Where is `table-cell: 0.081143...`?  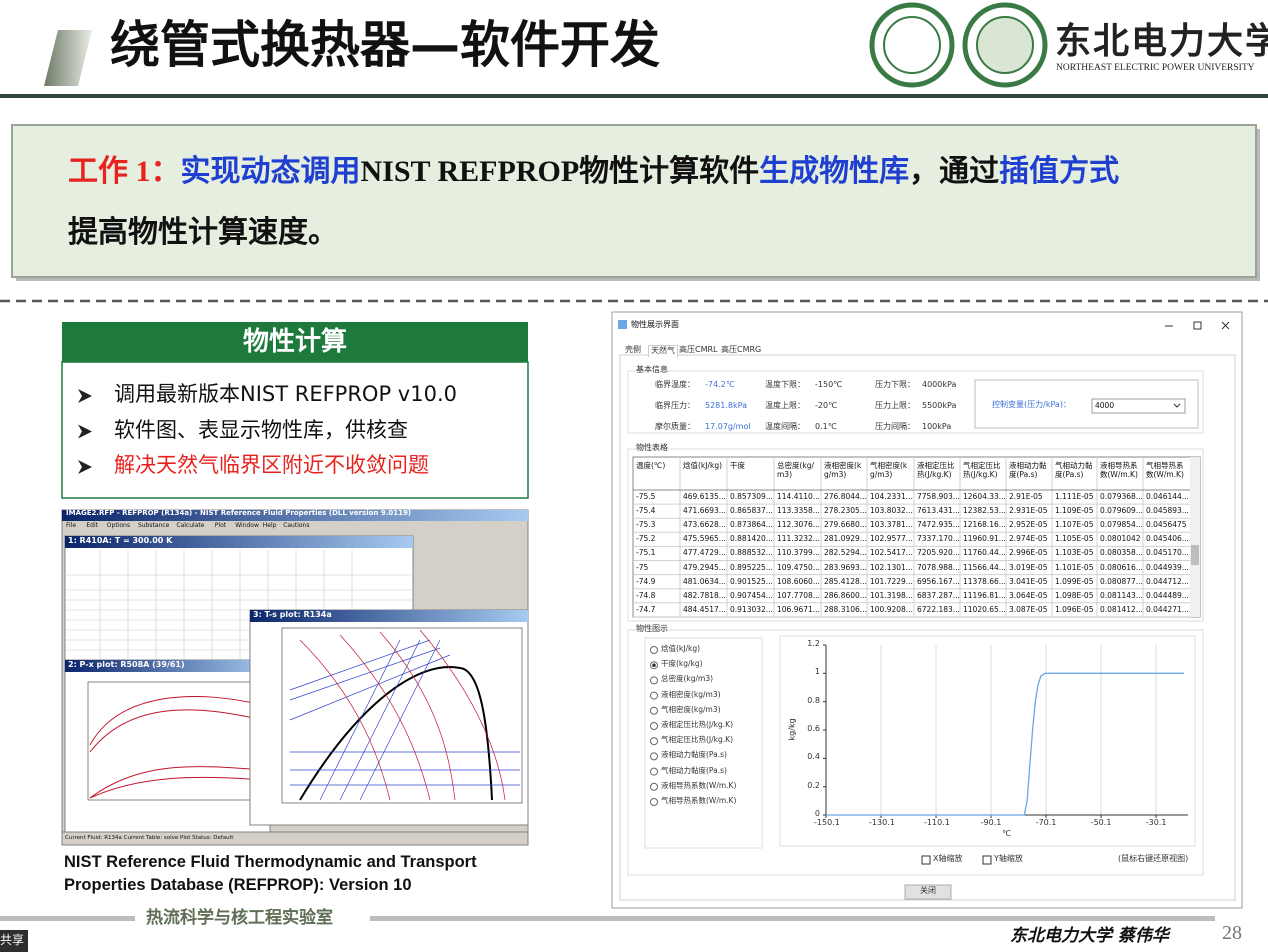
table-cell: 0.081143... is located at coordinates (1121, 595).